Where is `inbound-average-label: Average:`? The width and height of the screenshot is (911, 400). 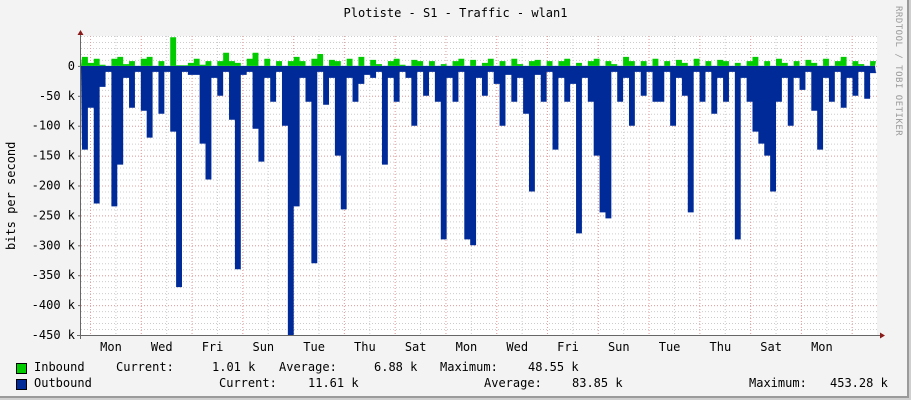
inbound-average-label: Average: is located at coordinates (308, 367).